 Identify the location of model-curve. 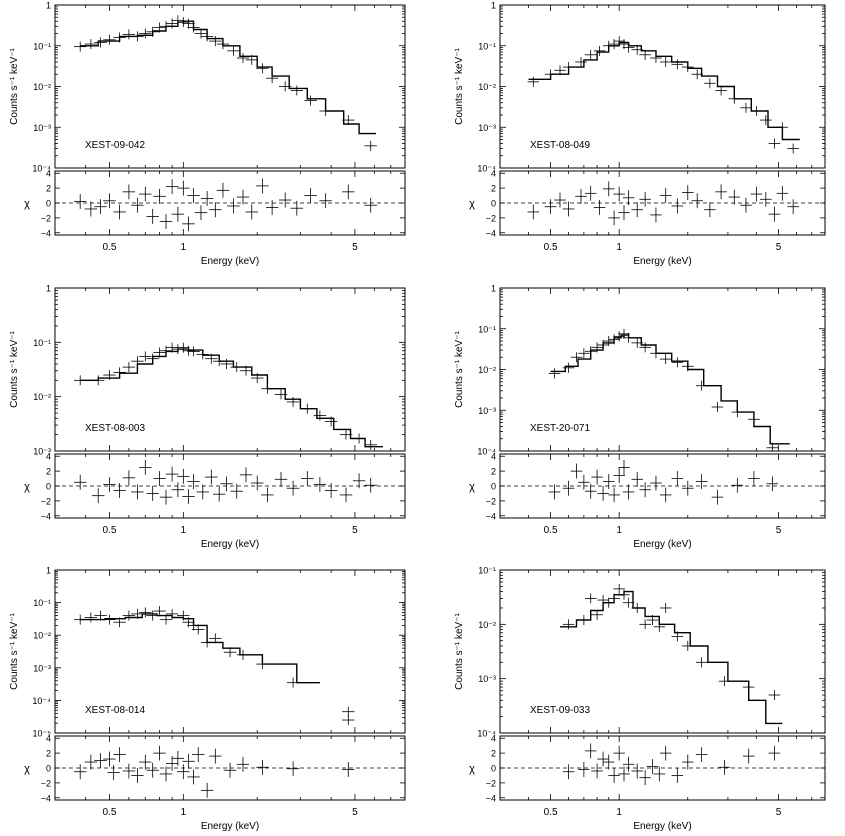
(664, 91).